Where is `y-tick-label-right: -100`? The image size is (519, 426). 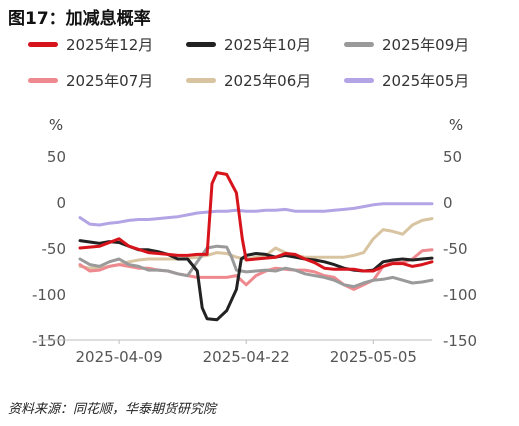 y-tick-label-right: -100 is located at coordinates (460, 295).